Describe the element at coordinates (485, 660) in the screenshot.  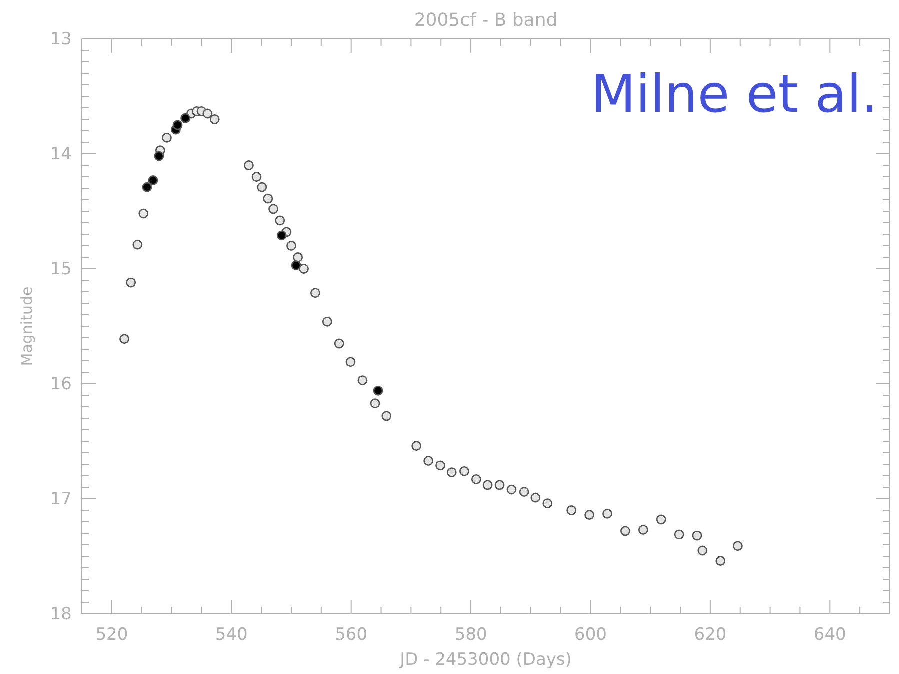
I see `x-axis-title: JD - 2453000 (Days)` at that location.